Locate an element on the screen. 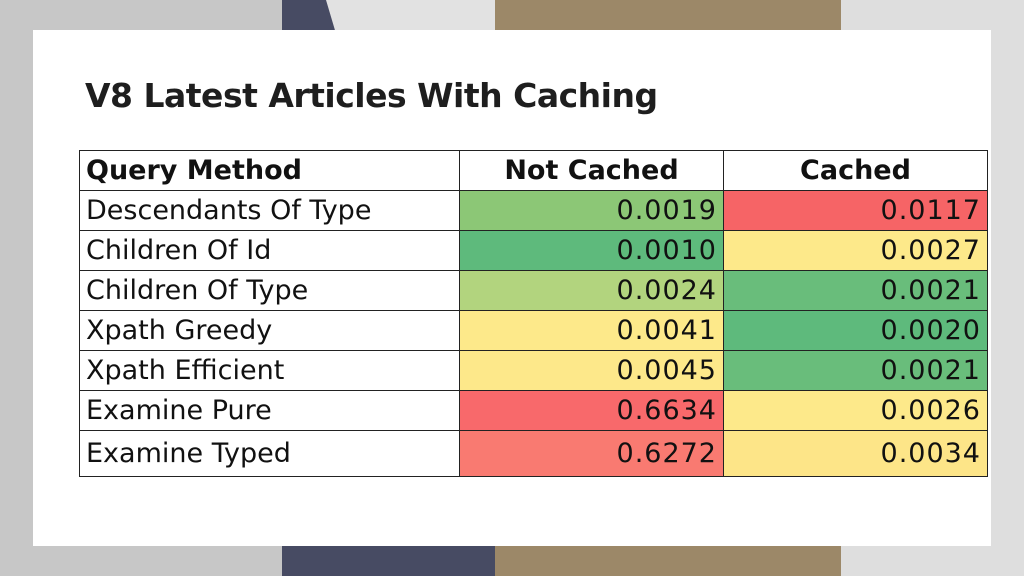  table-row: Xpath Greedy 0.0041 0.0020 is located at coordinates (533, 330).